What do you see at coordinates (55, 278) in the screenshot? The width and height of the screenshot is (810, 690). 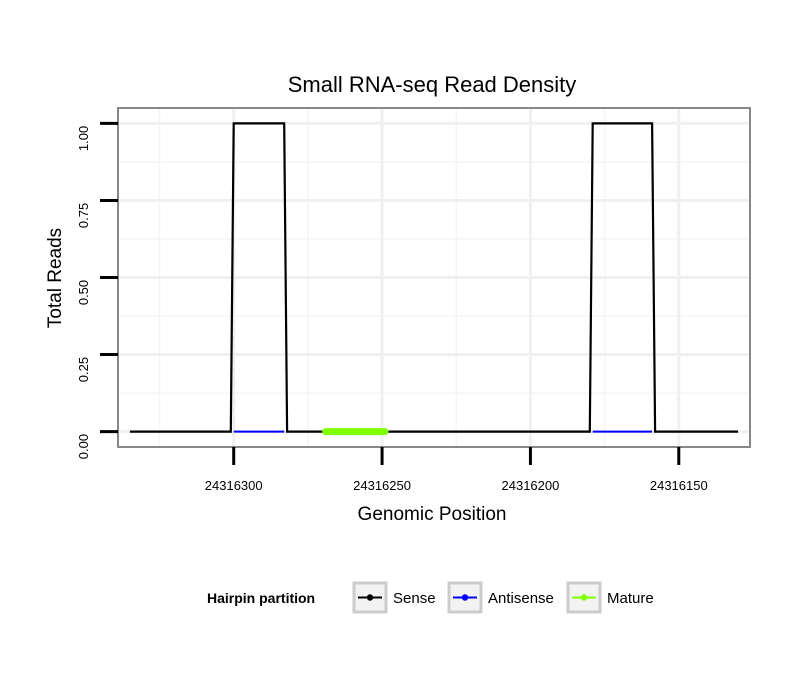 I see `y-axis-title: Total Reads` at bounding box center [55, 278].